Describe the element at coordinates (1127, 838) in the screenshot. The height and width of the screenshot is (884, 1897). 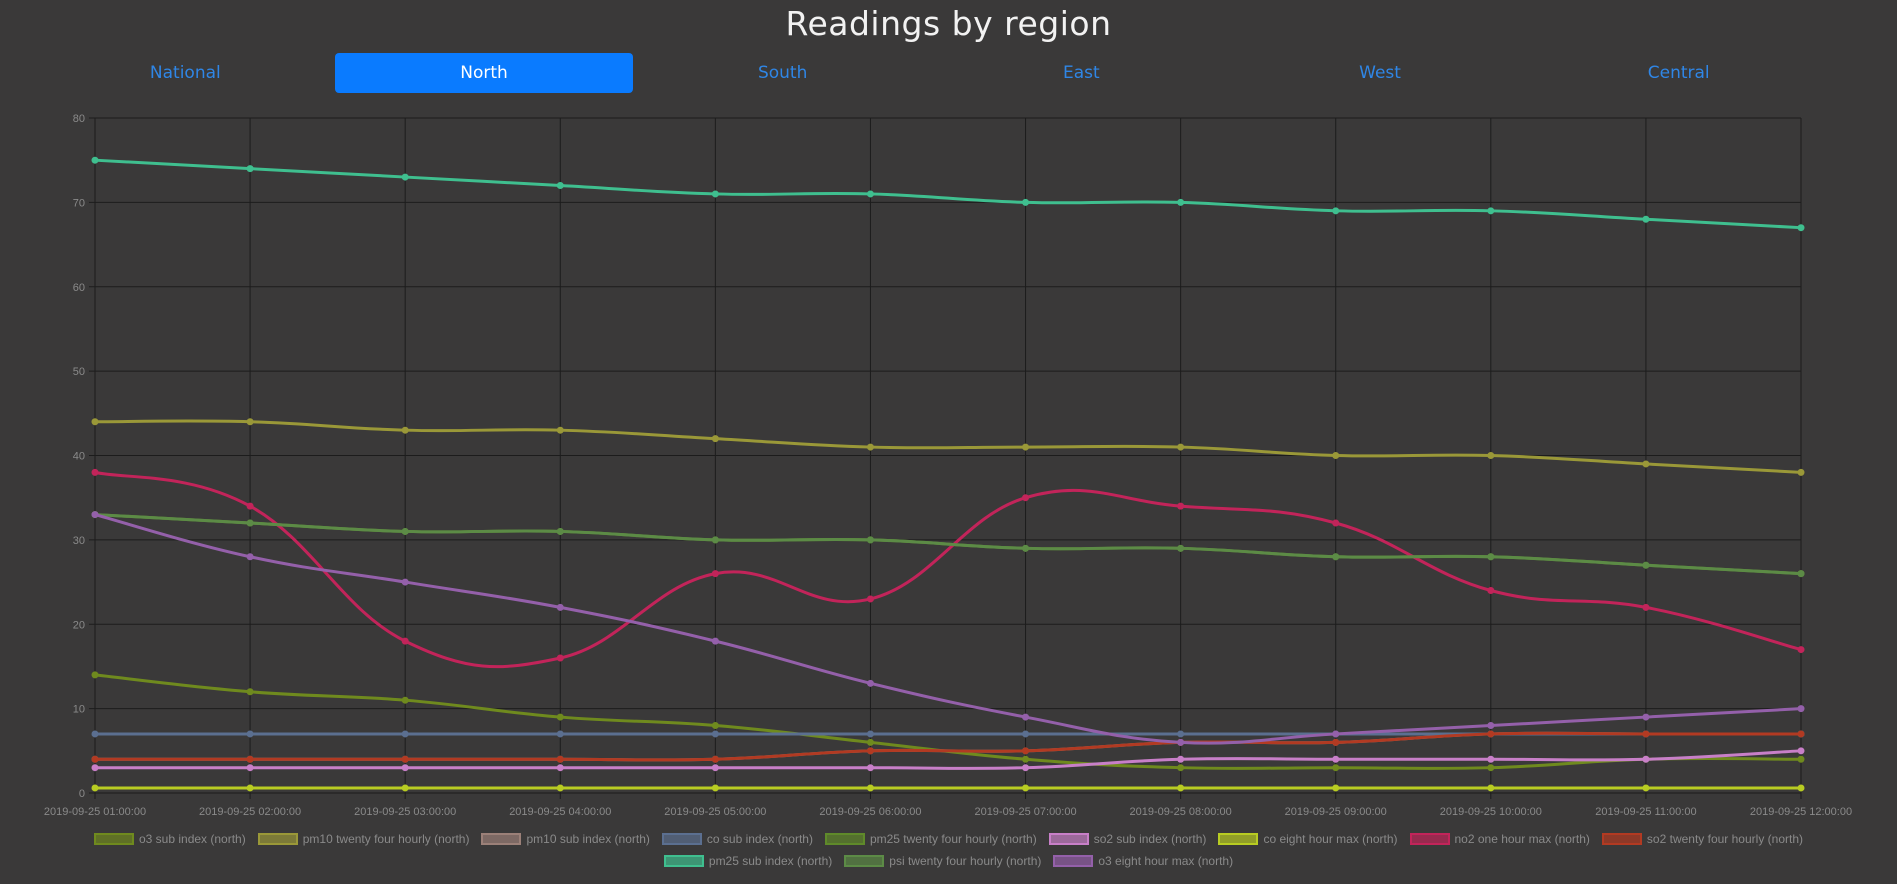
I see `legend-item: so2 sub index (north)` at that location.